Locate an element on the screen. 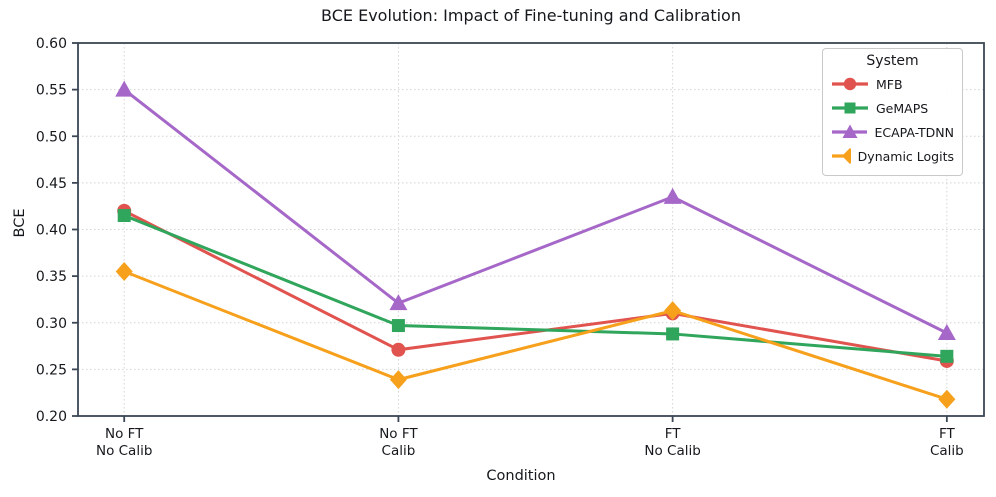  legend-label: ECAPA-TDNN is located at coordinates (914, 132).